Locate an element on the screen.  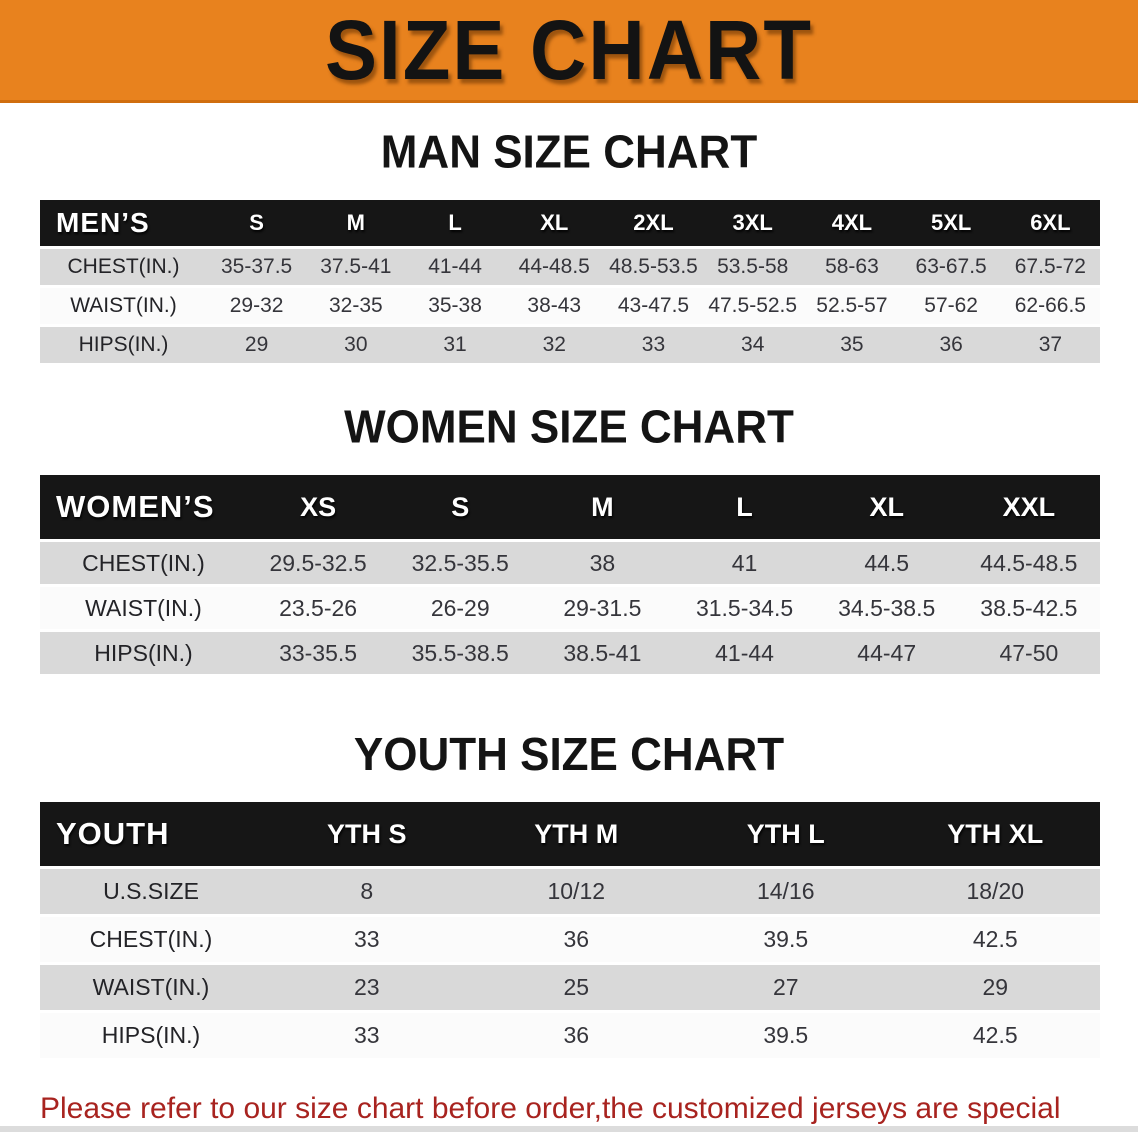
size-value: 8 is located at coordinates (367, 891).